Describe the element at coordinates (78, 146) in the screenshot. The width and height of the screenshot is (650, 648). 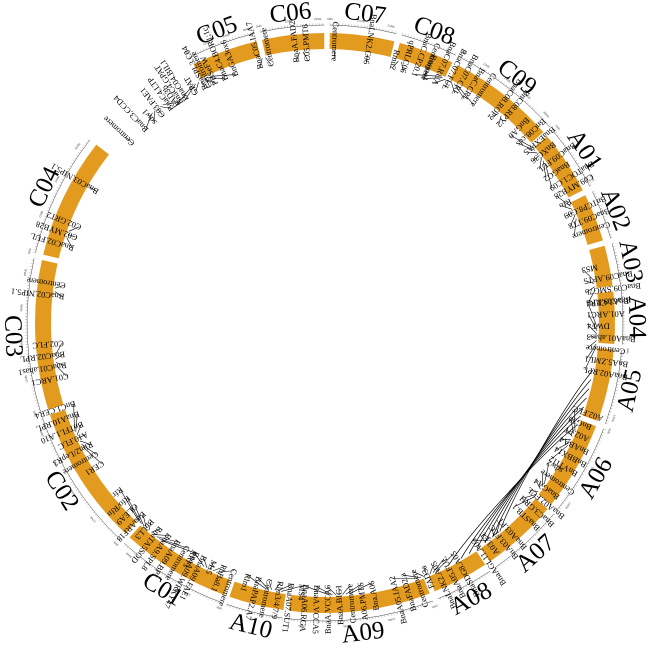
I see `tick-label: 36Mb` at that location.